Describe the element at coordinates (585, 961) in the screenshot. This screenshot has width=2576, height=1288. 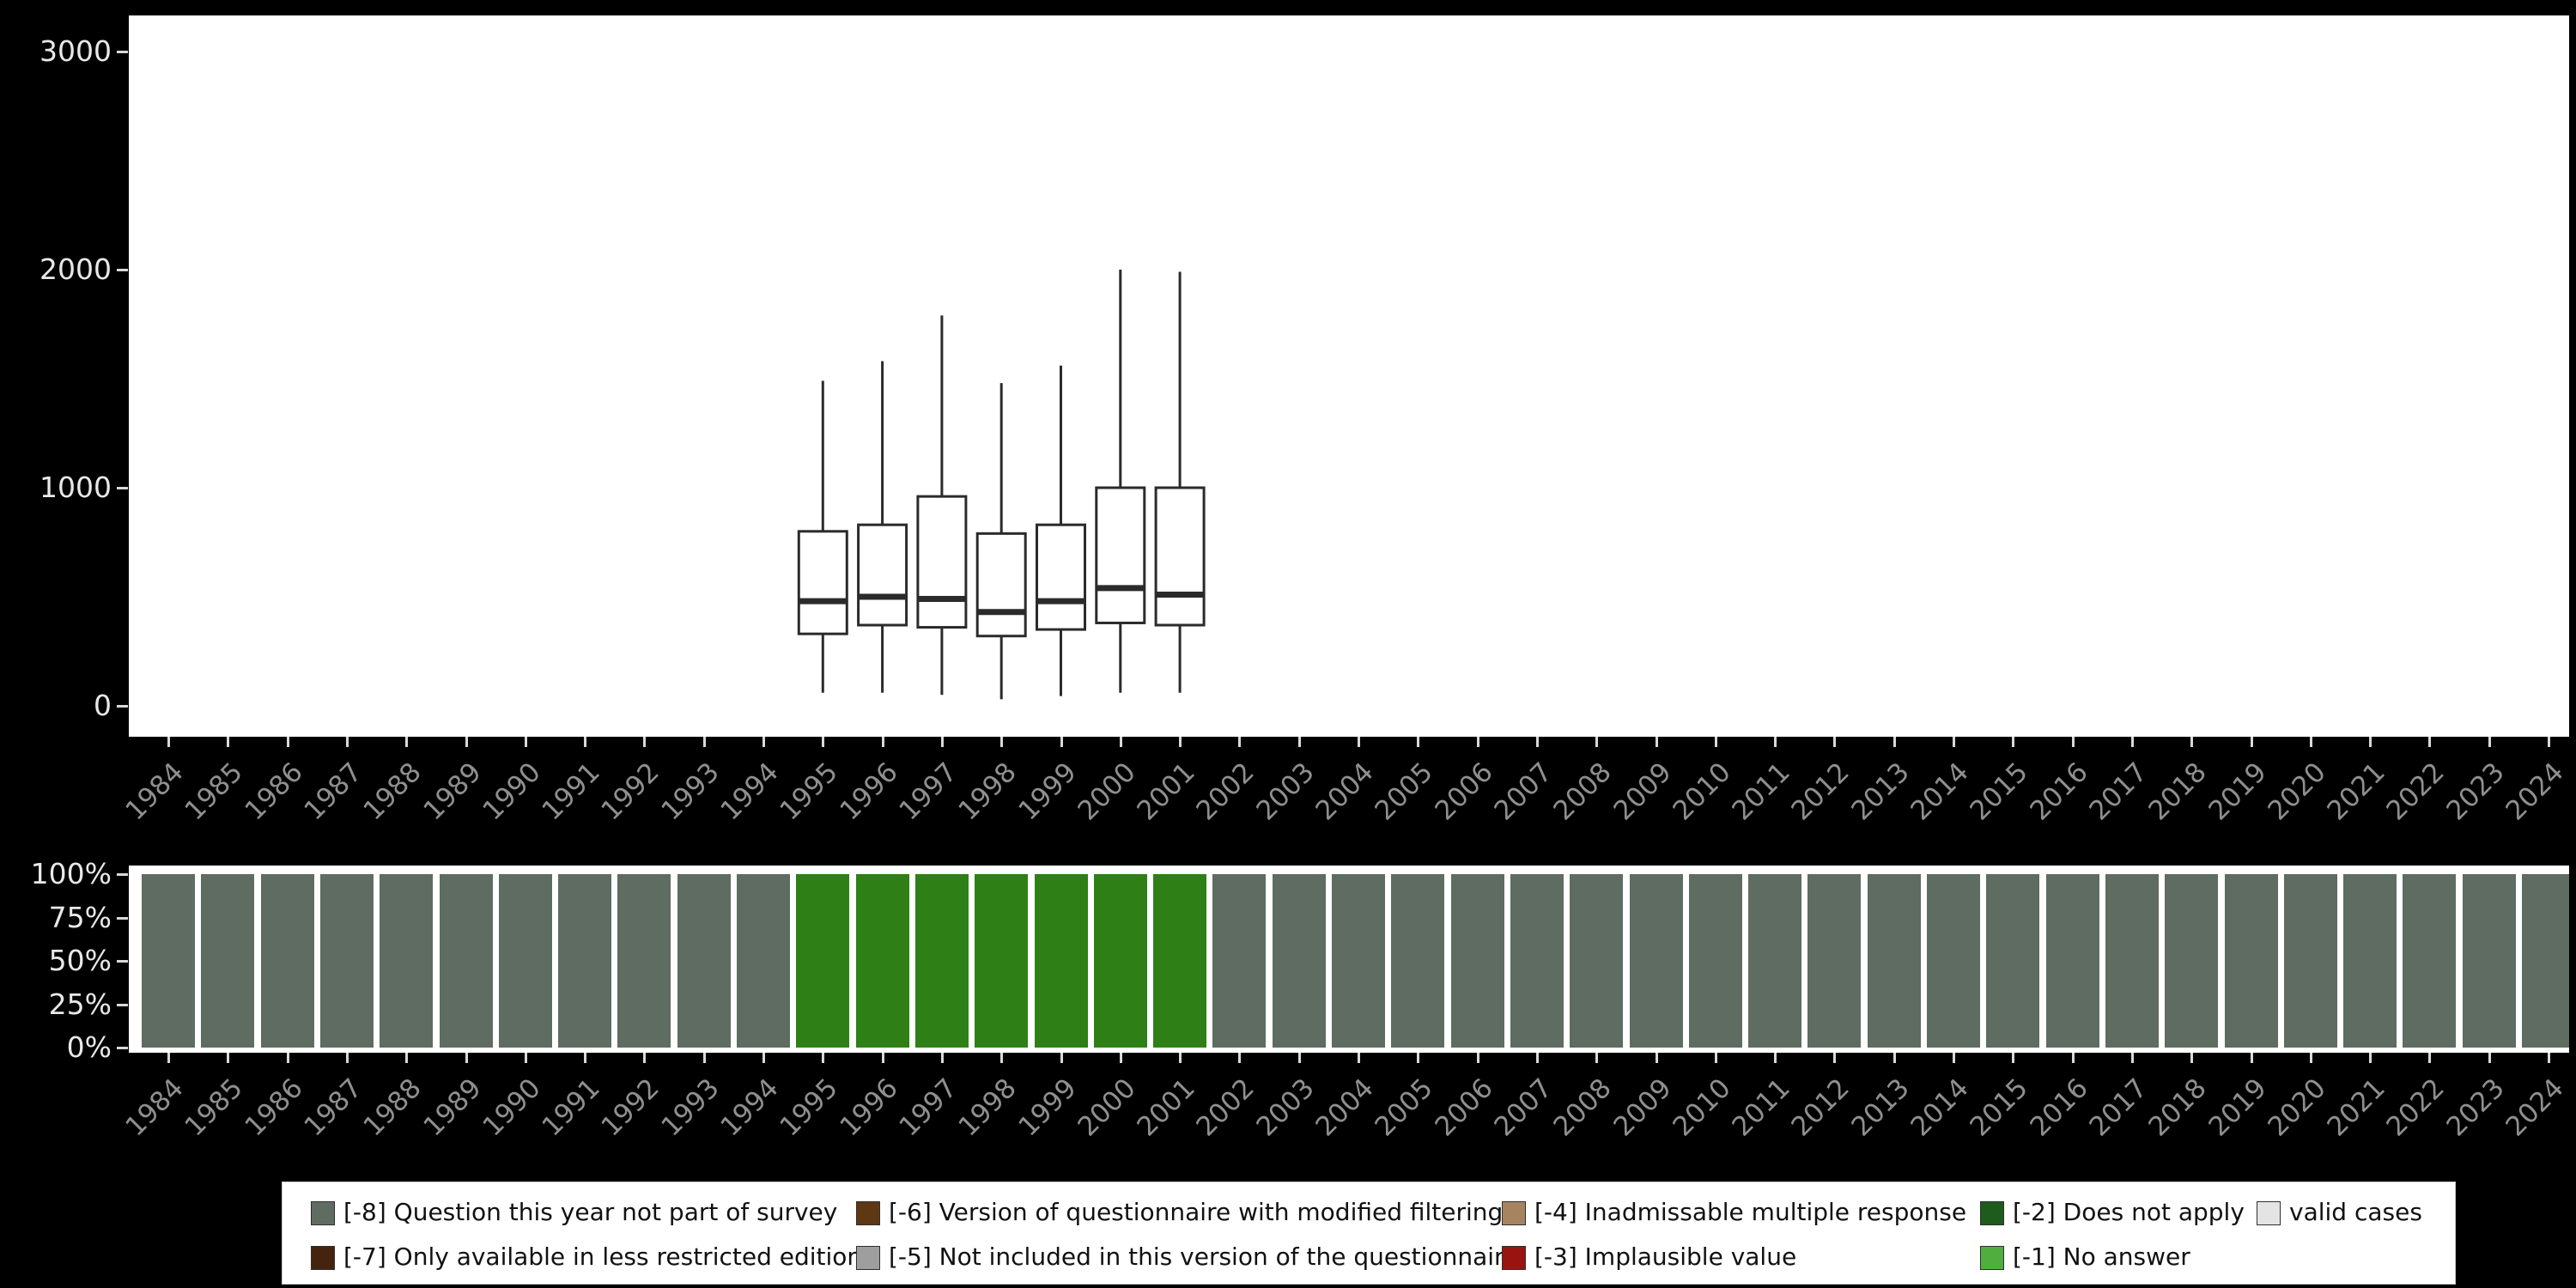
I see `bar-segment-1991` at that location.